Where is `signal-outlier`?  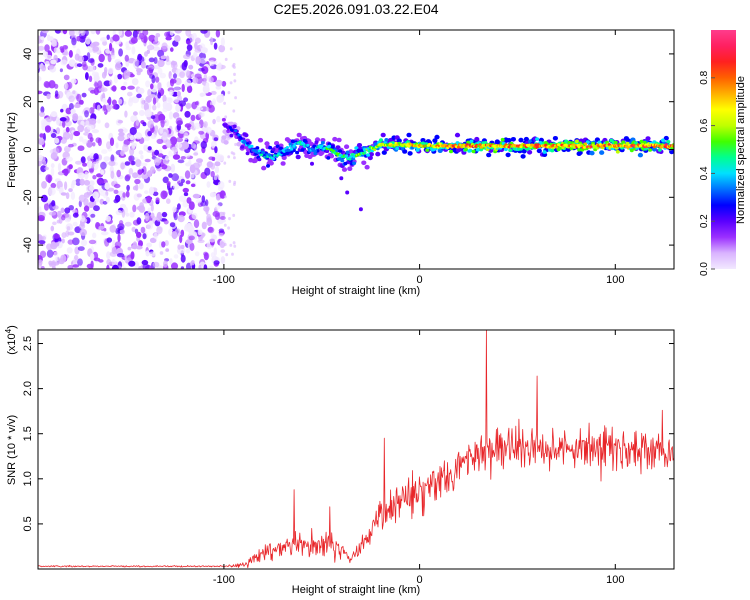 signal-outlier is located at coordinates (341, 178).